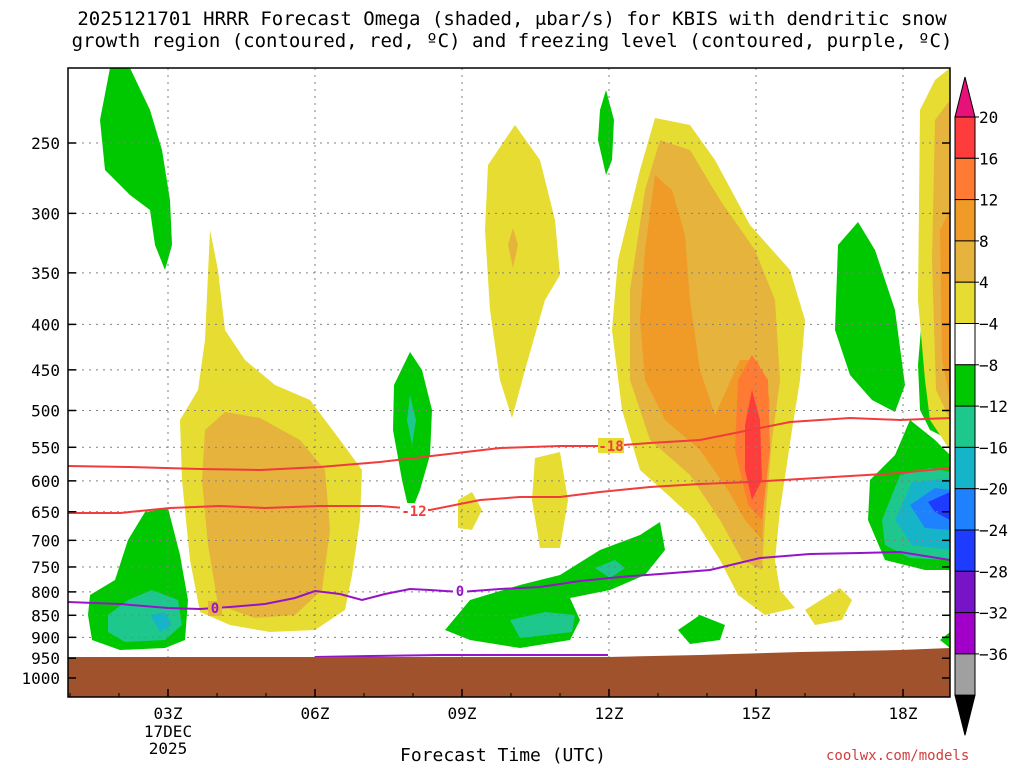 The image size is (1024, 768). Describe the element at coordinates (753, 445) in the screenshot. I see `omega-region-pos-15z-red` at that location.